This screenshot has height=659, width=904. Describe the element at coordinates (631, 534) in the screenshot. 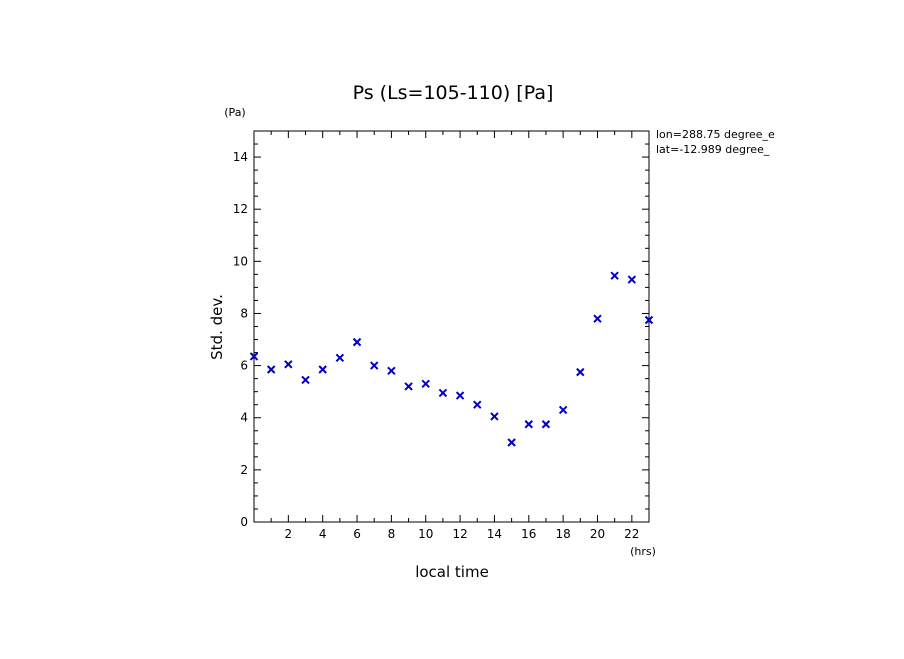

I see `x-tick-label: 22` at that location.